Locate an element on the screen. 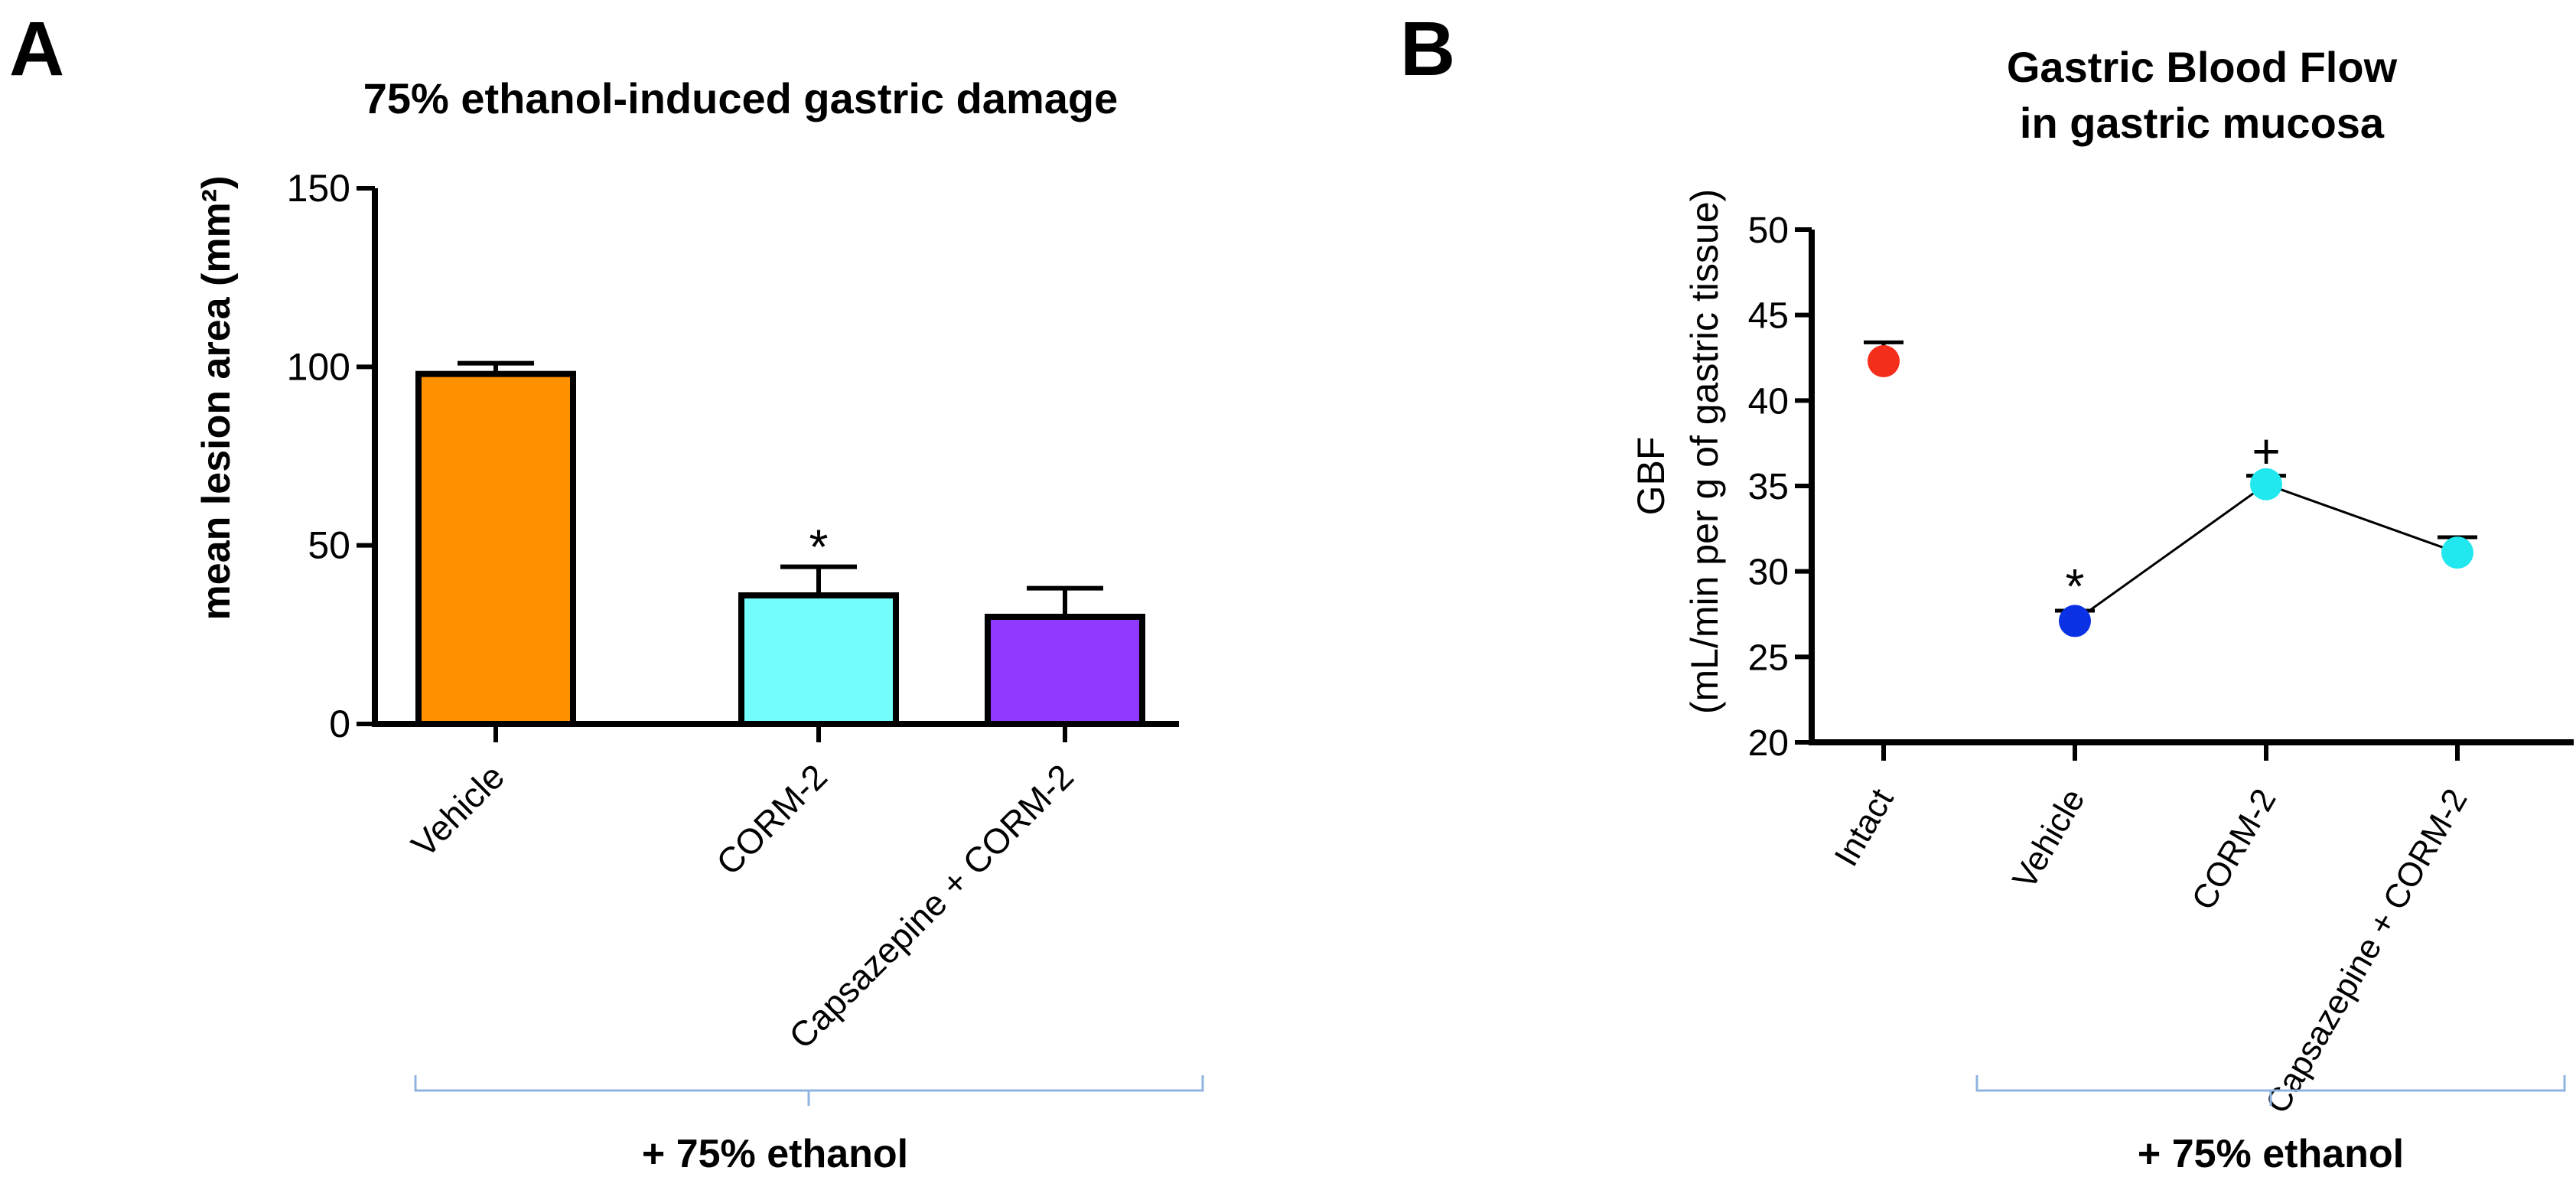 The width and height of the screenshot is (2576, 1177). panel-a-group-bracket: + 75% ethanol is located at coordinates (809, 1126).